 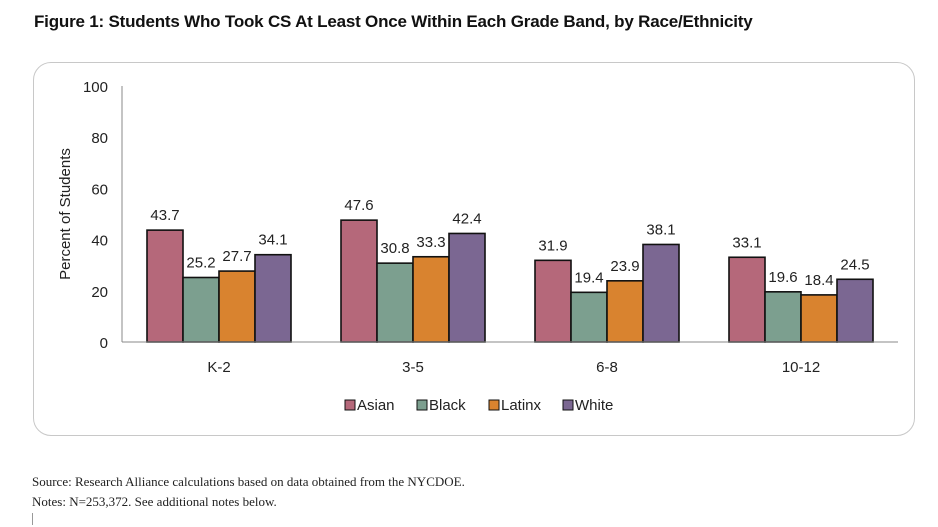 I want to click on legend-swatch-white, so click(x=568, y=405).